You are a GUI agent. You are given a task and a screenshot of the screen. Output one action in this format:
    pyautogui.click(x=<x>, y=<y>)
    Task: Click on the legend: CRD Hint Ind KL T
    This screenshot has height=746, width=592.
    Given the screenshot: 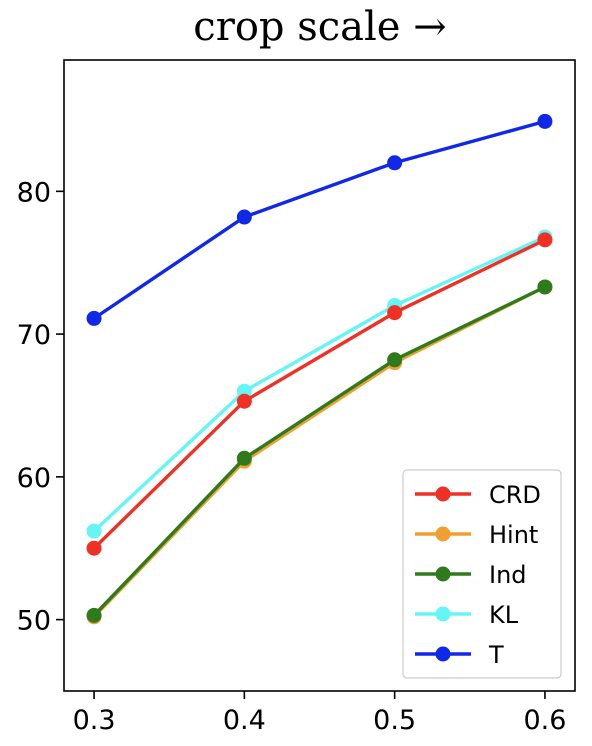 What is the action you would take?
    pyautogui.click(x=482, y=574)
    